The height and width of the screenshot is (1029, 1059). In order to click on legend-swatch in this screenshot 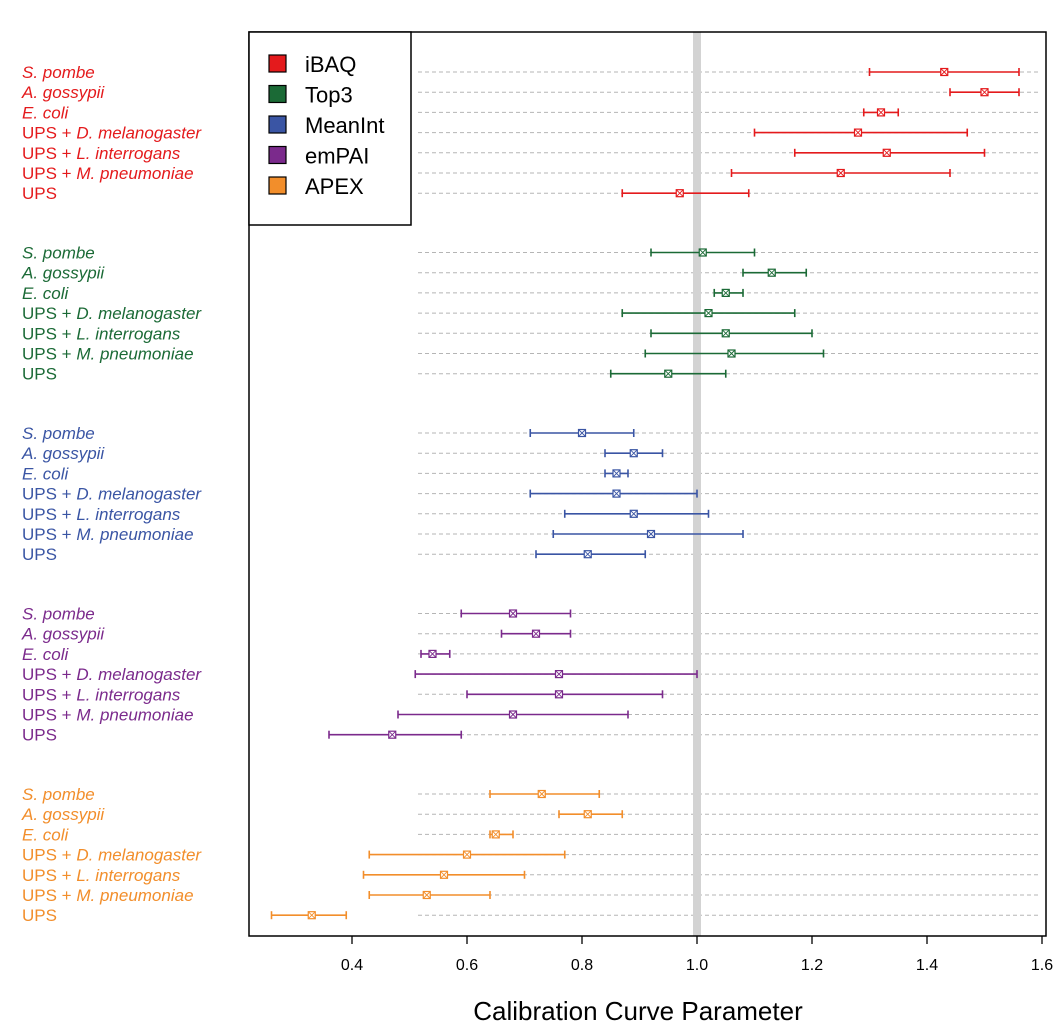, I will do `click(277, 185)`.